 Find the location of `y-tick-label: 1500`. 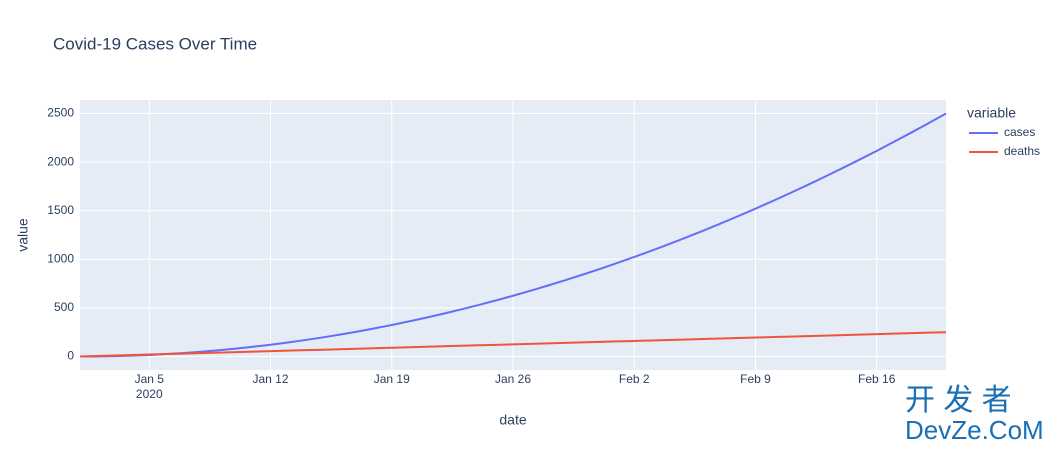

y-tick-label: 1500 is located at coordinates (60, 210).